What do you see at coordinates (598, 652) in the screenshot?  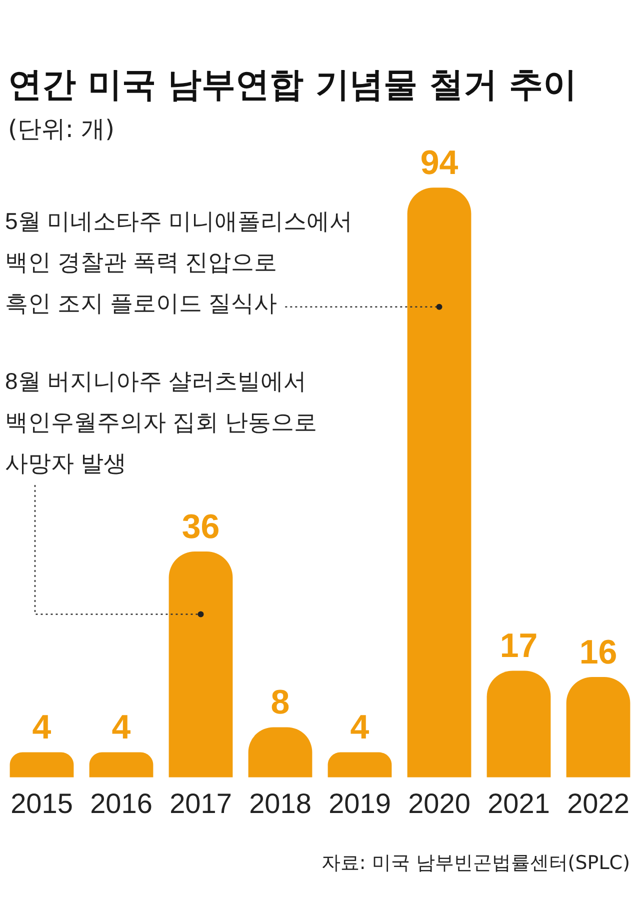 I see `data-label: 16` at bounding box center [598, 652].